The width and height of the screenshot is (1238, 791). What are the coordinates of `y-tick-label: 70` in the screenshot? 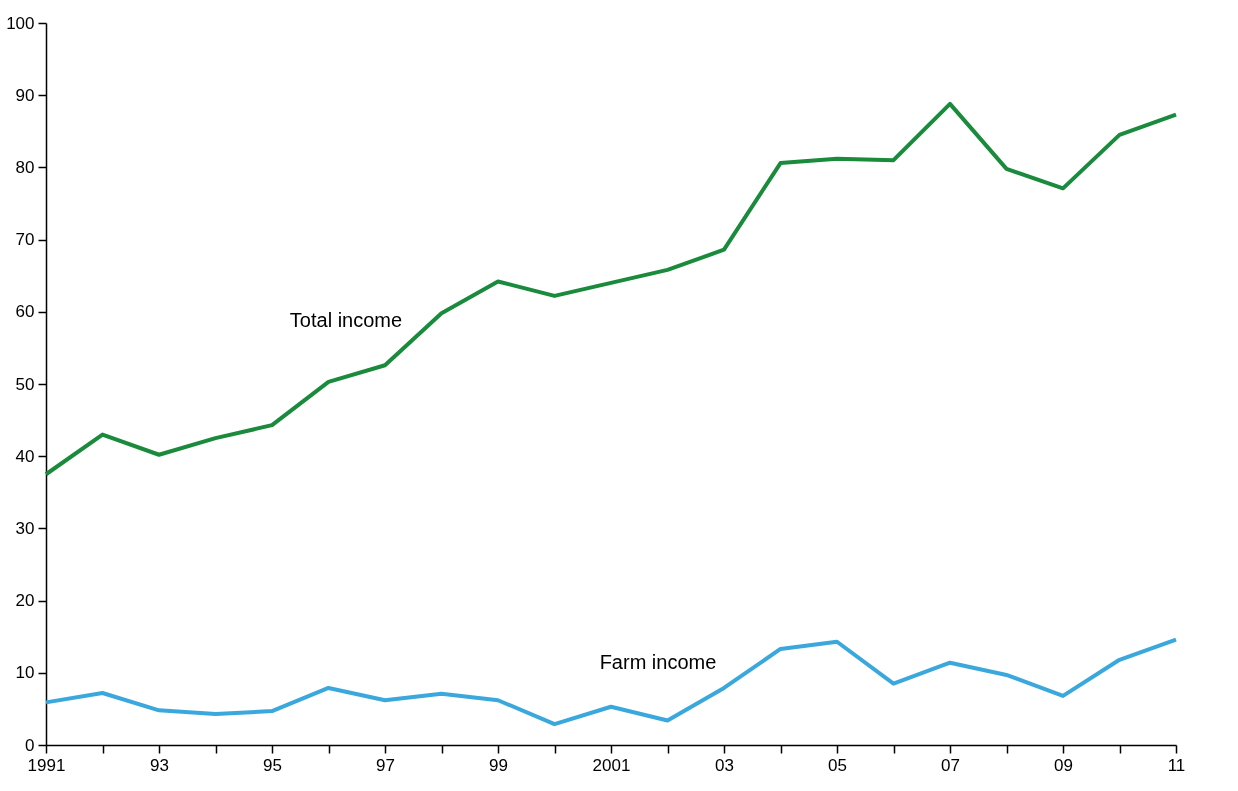 It's located at (25, 240).